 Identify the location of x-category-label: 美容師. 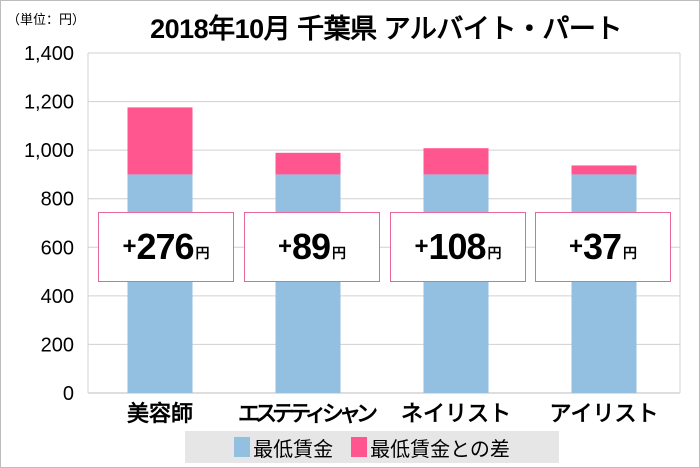
(160, 413).